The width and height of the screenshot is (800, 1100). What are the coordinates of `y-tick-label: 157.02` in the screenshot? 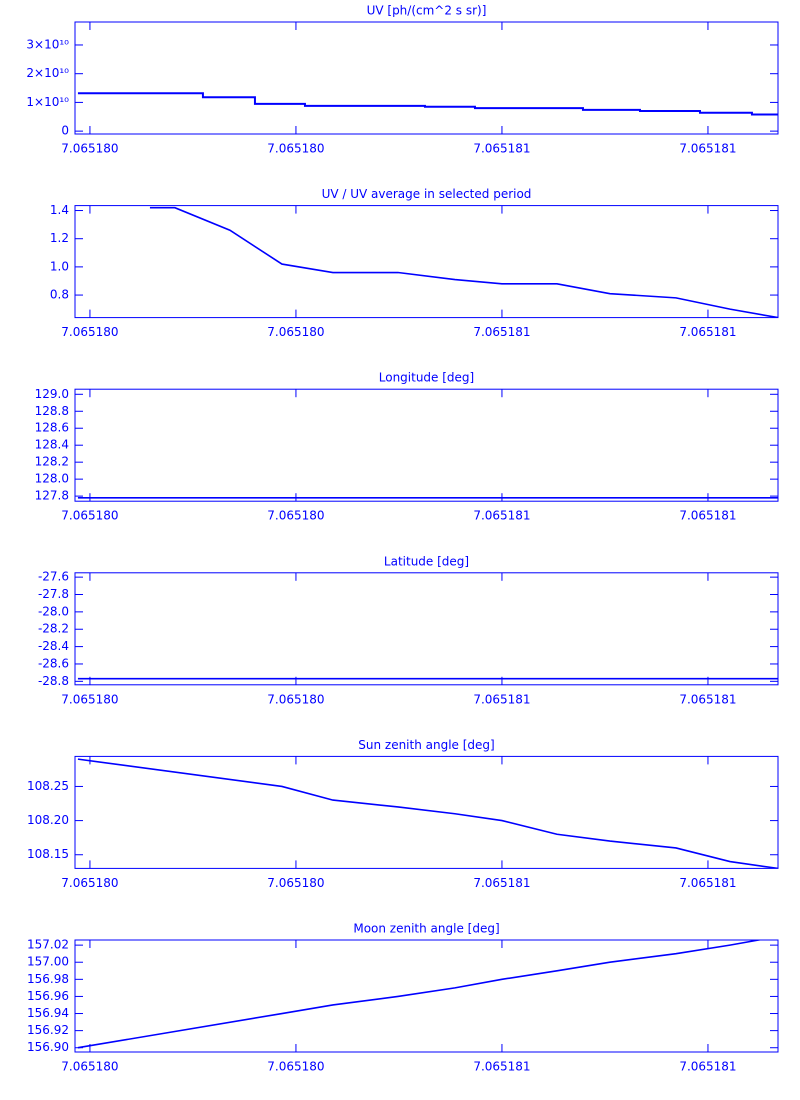 It's located at (48, 945).